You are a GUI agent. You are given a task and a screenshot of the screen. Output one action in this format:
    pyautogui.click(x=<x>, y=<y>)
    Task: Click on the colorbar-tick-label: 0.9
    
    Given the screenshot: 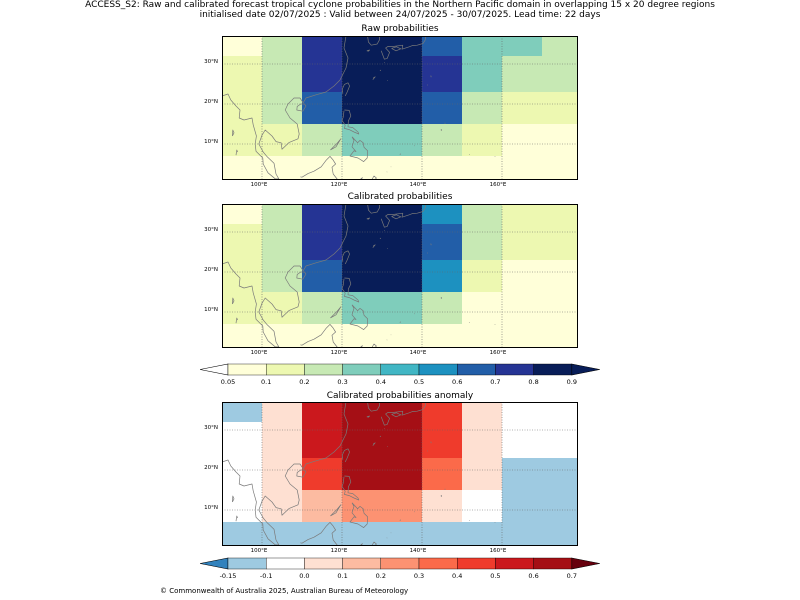 What is the action you would take?
    pyautogui.click(x=571, y=382)
    